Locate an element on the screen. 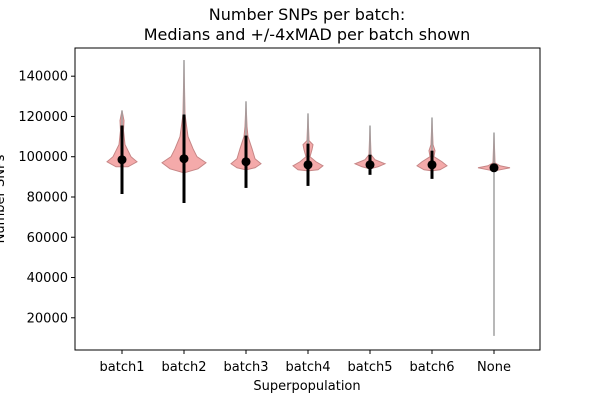  x-axis-label: Superpopulation is located at coordinates (306, 386).